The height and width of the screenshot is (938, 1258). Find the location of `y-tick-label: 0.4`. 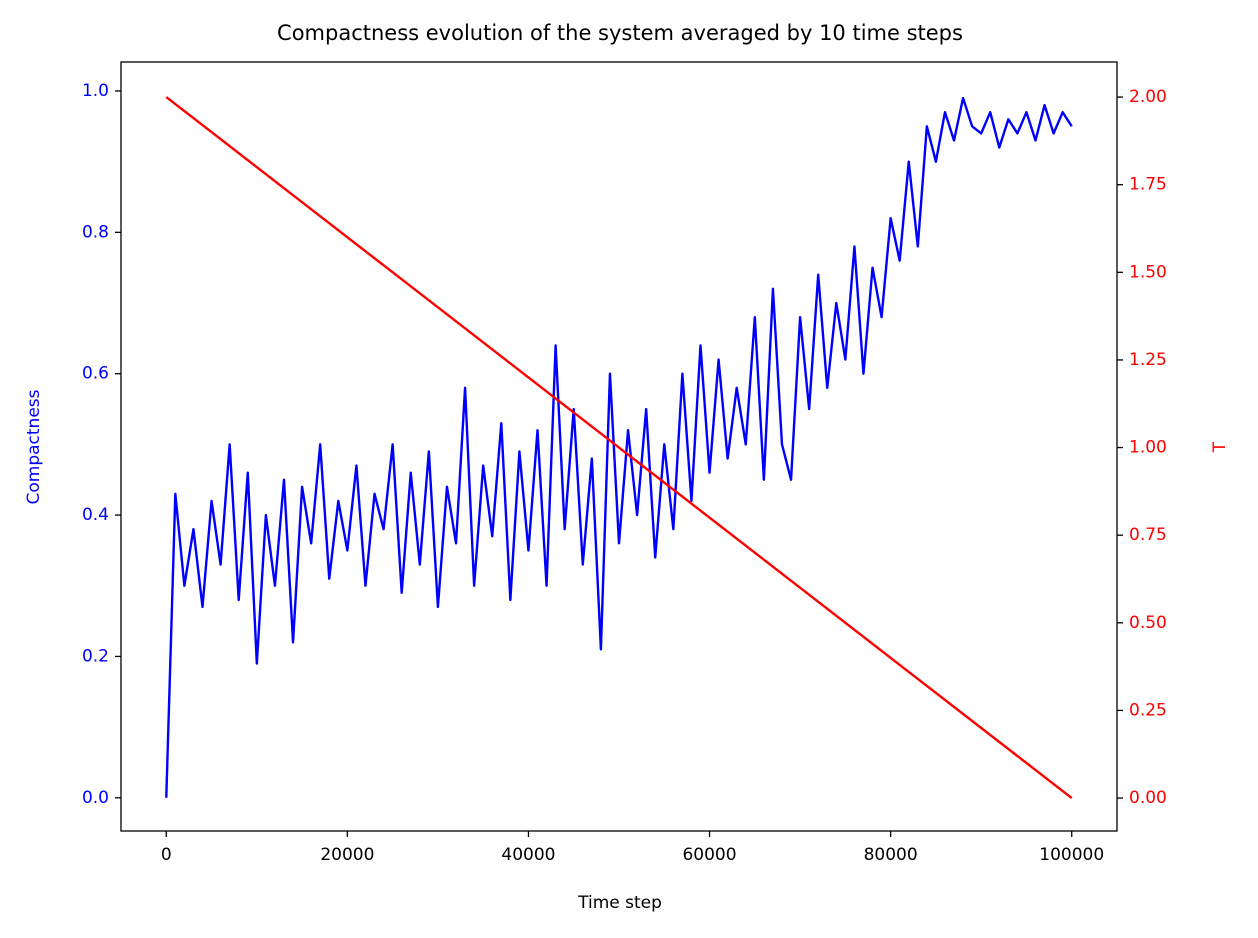

y-tick-label: 0.4 is located at coordinates (95, 515).